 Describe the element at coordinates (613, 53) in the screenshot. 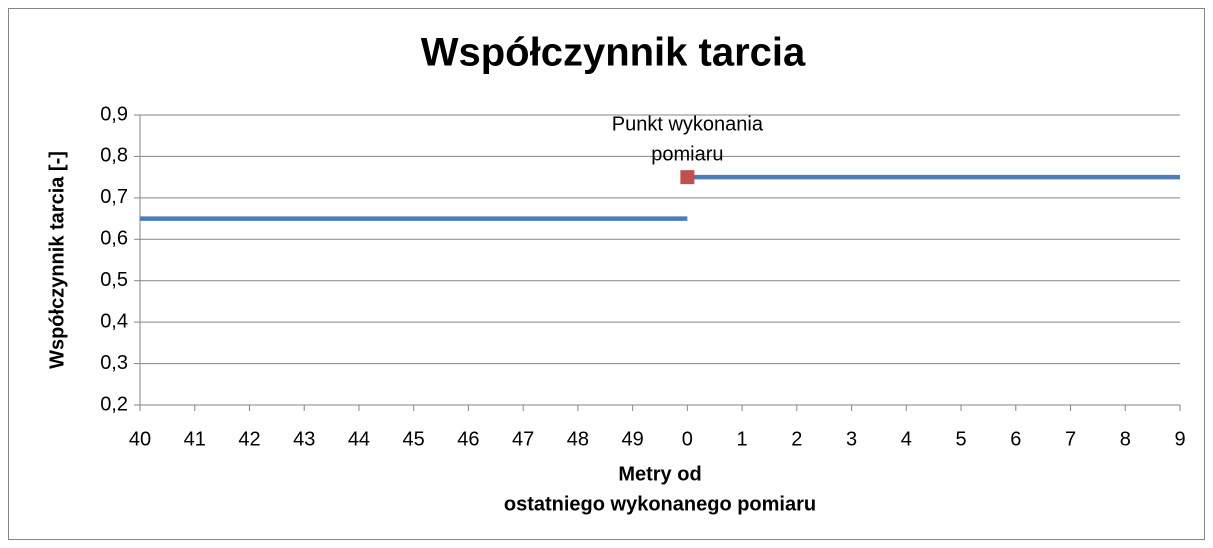

I see `chart-title: Współczynnik tarcia` at that location.